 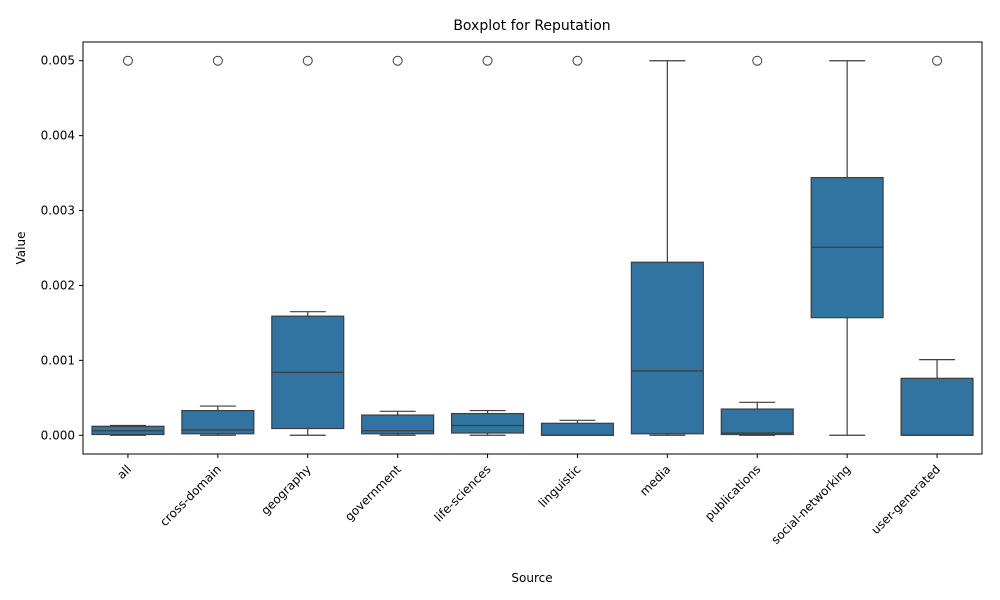 What do you see at coordinates (487, 245) in the screenshot?
I see `box-group-life-sciences` at bounding box center [487, 245].